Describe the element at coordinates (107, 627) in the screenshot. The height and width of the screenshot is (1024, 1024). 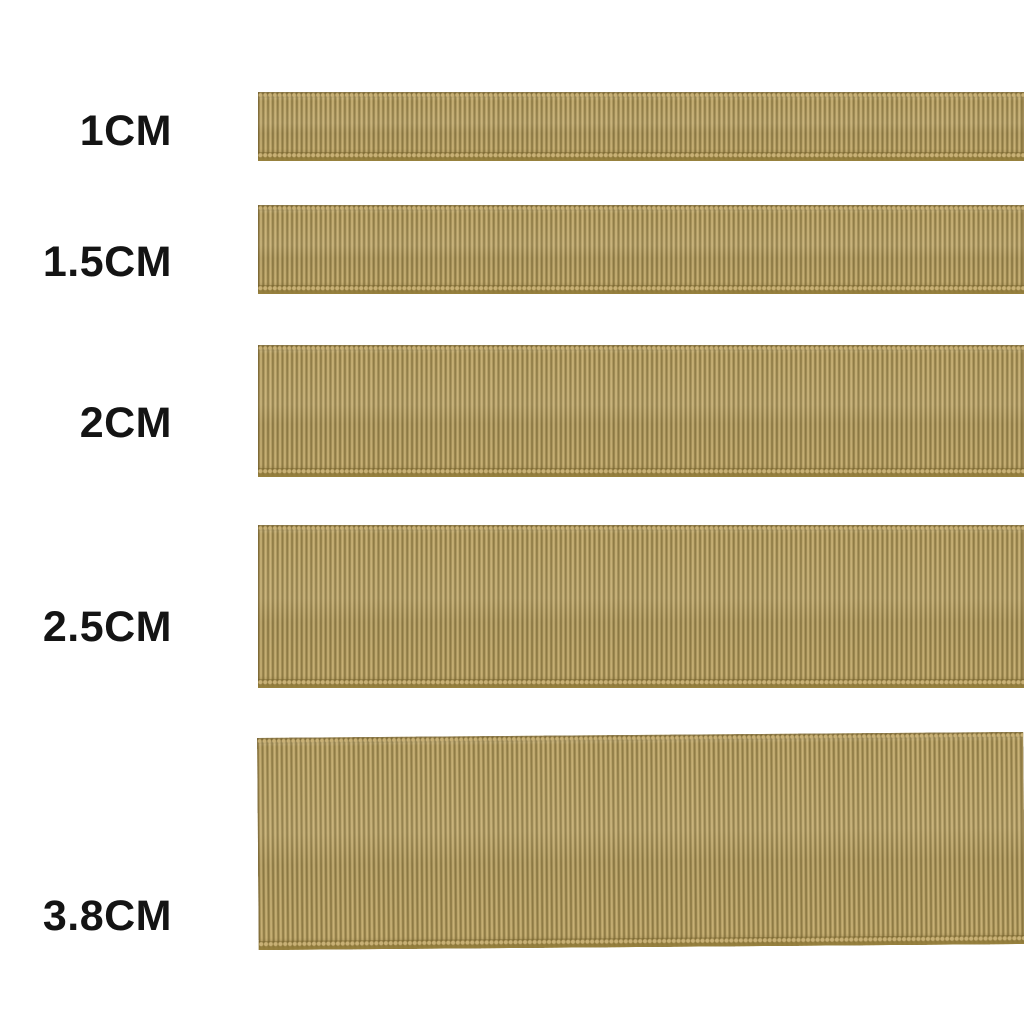
I see `size-label-2-5cm: 2.5CM` at that location.